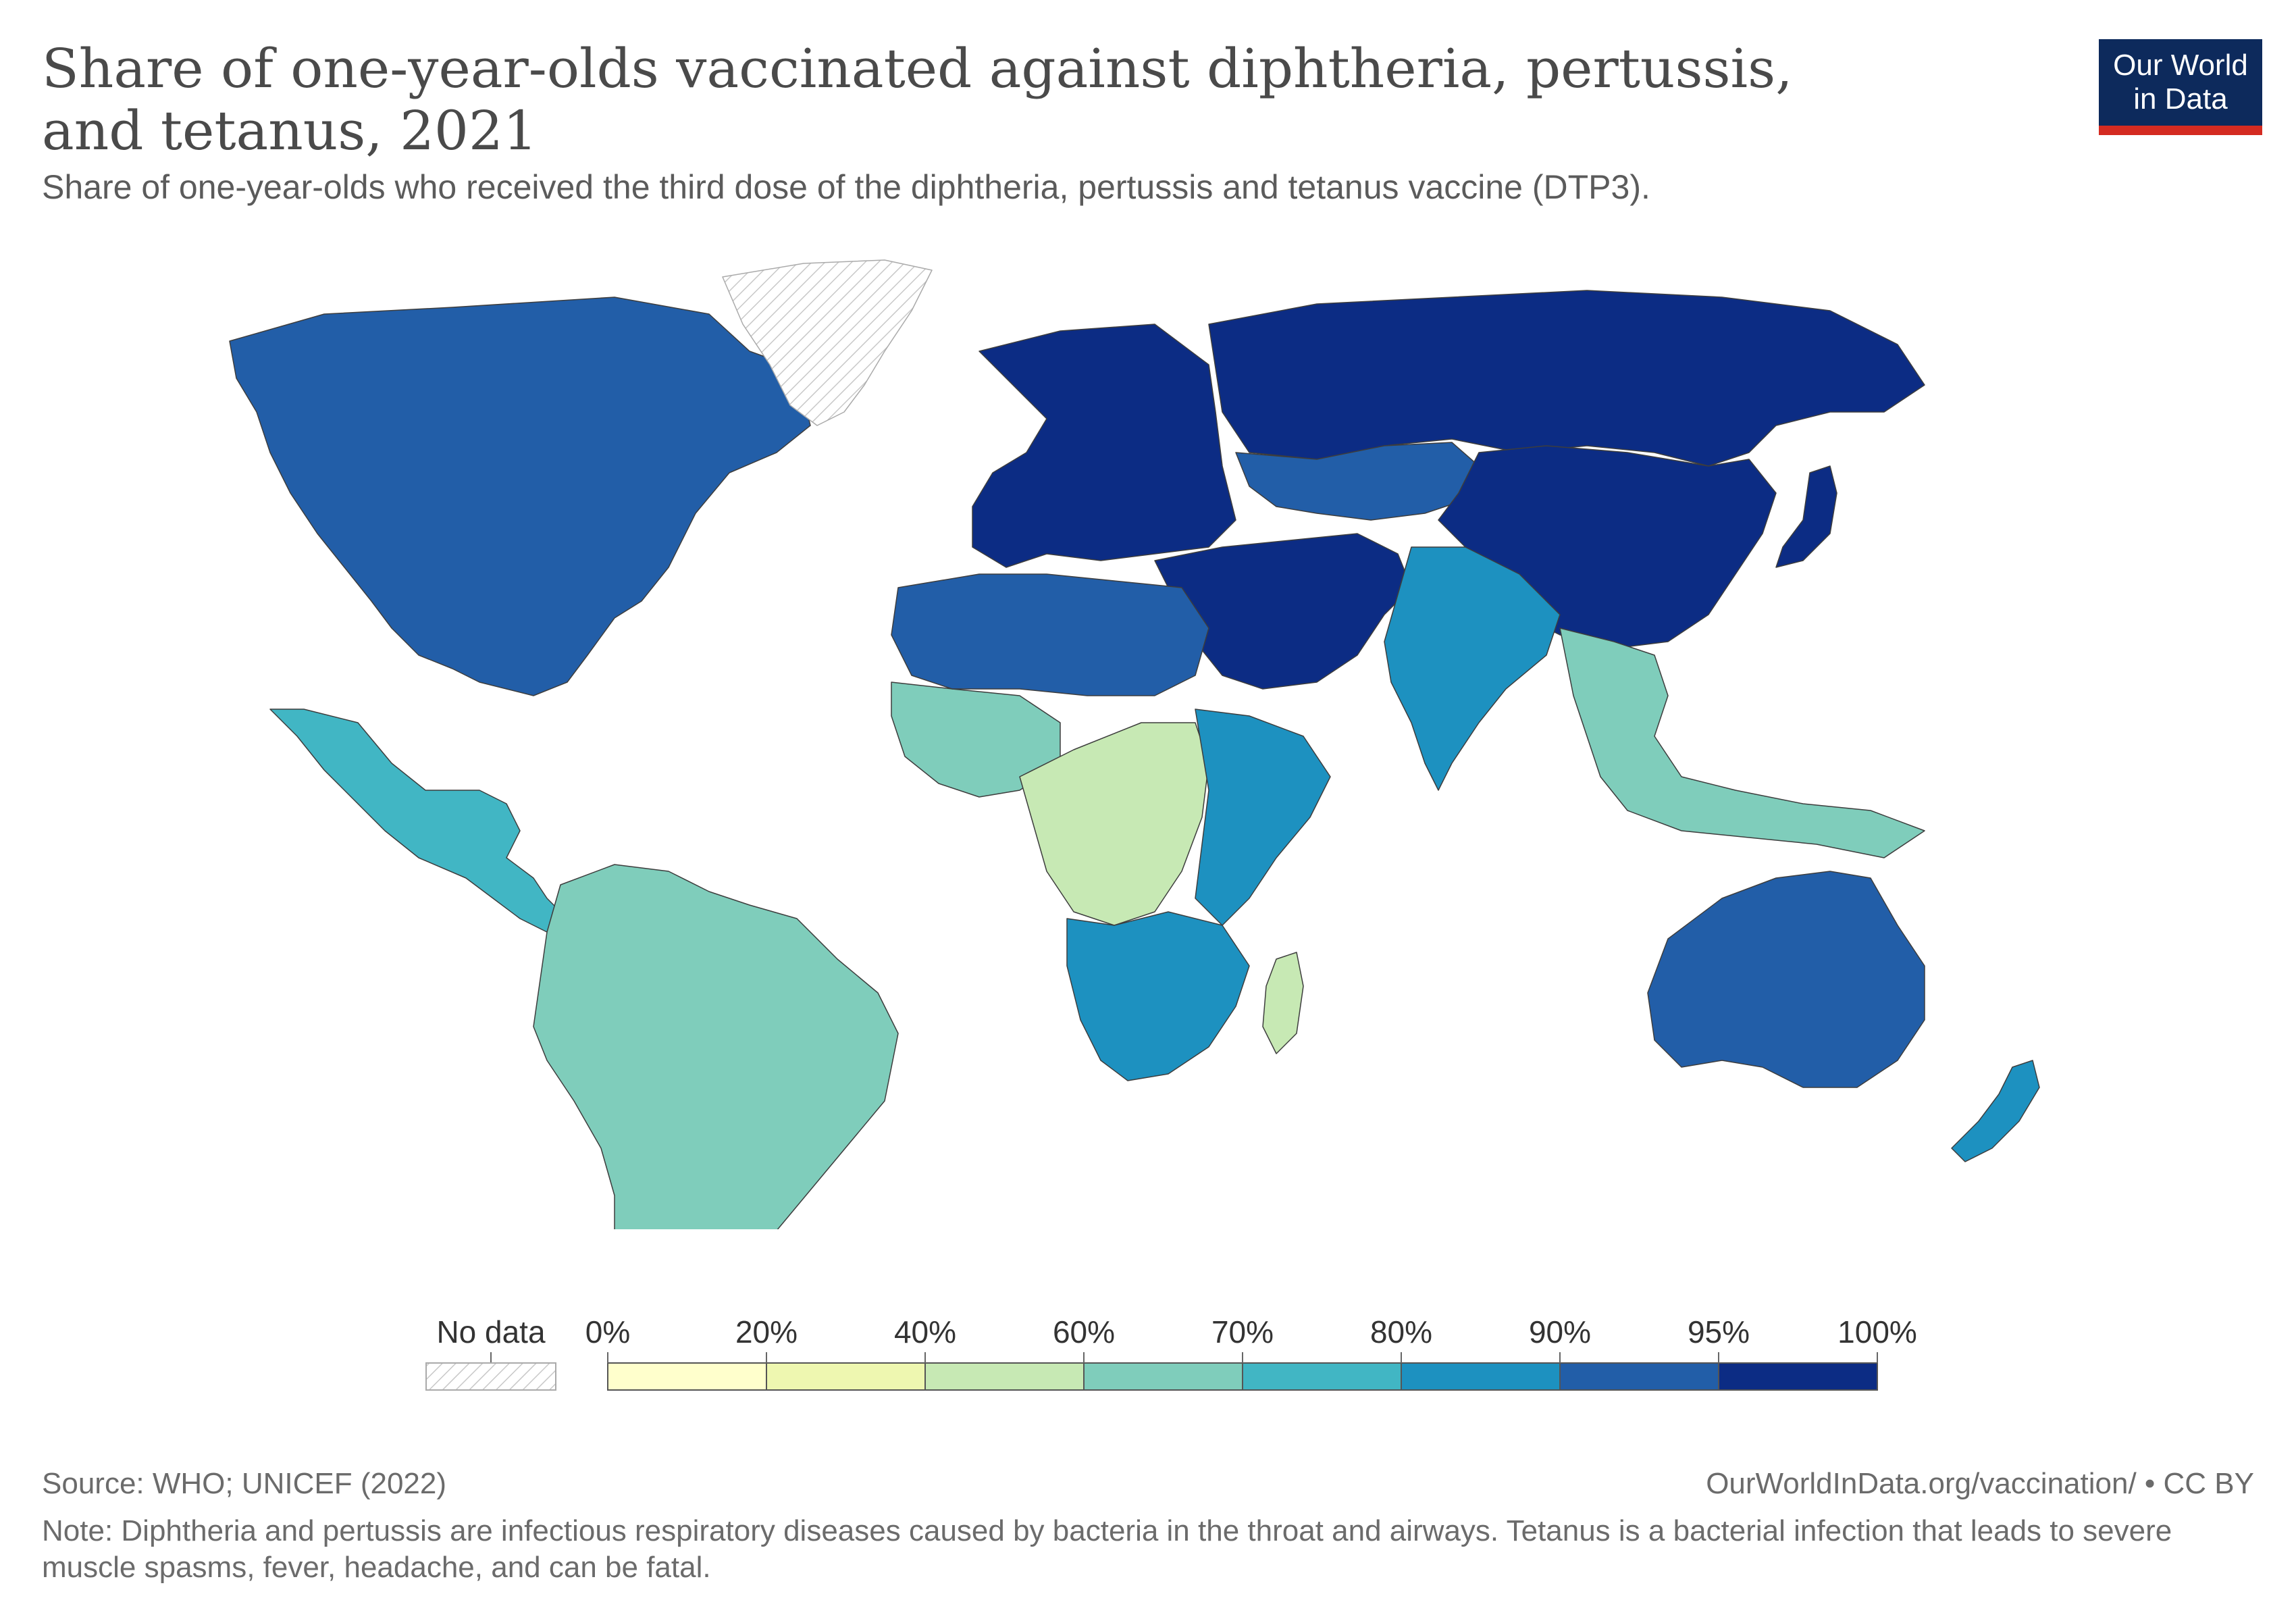 Image resolution: width=2296 pixels, height=1621 pixels. What do you see at coordinates (607, 1331) in the screenshot?
I see `legend-tick-label: 0%` at bounding box center [607, 1331].